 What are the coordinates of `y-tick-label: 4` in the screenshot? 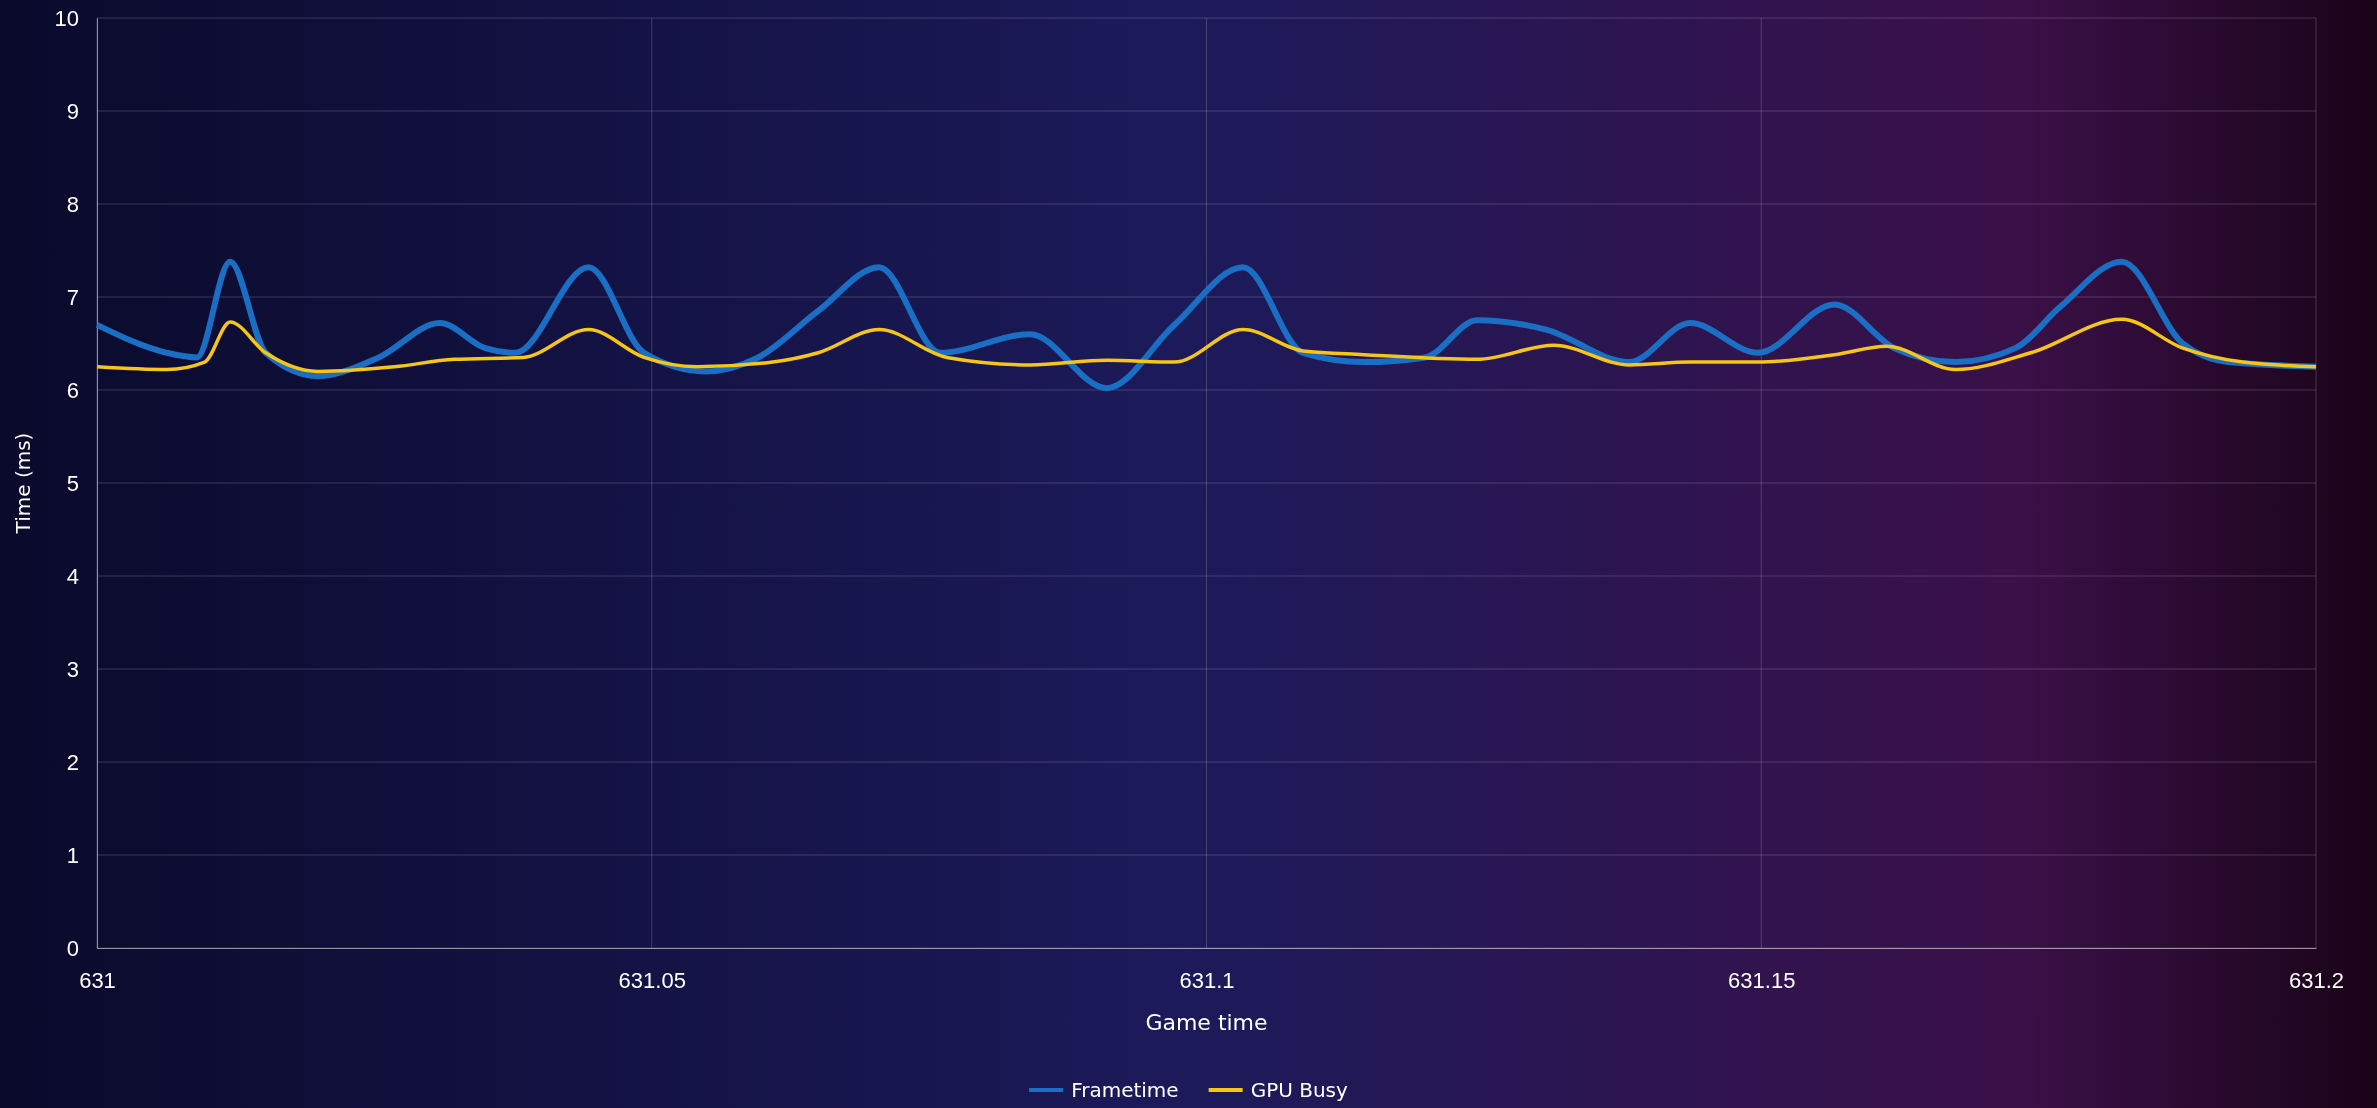 It's located at (72, 576).